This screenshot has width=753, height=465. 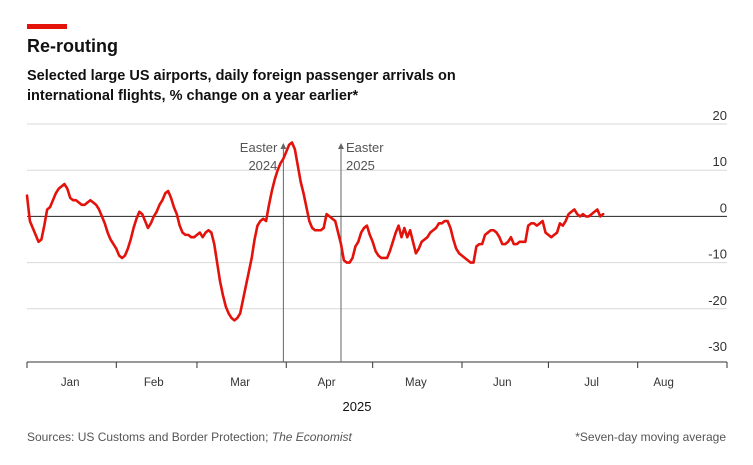 I want to click on chart-title: Re-routing, so click(x=72, y=46).